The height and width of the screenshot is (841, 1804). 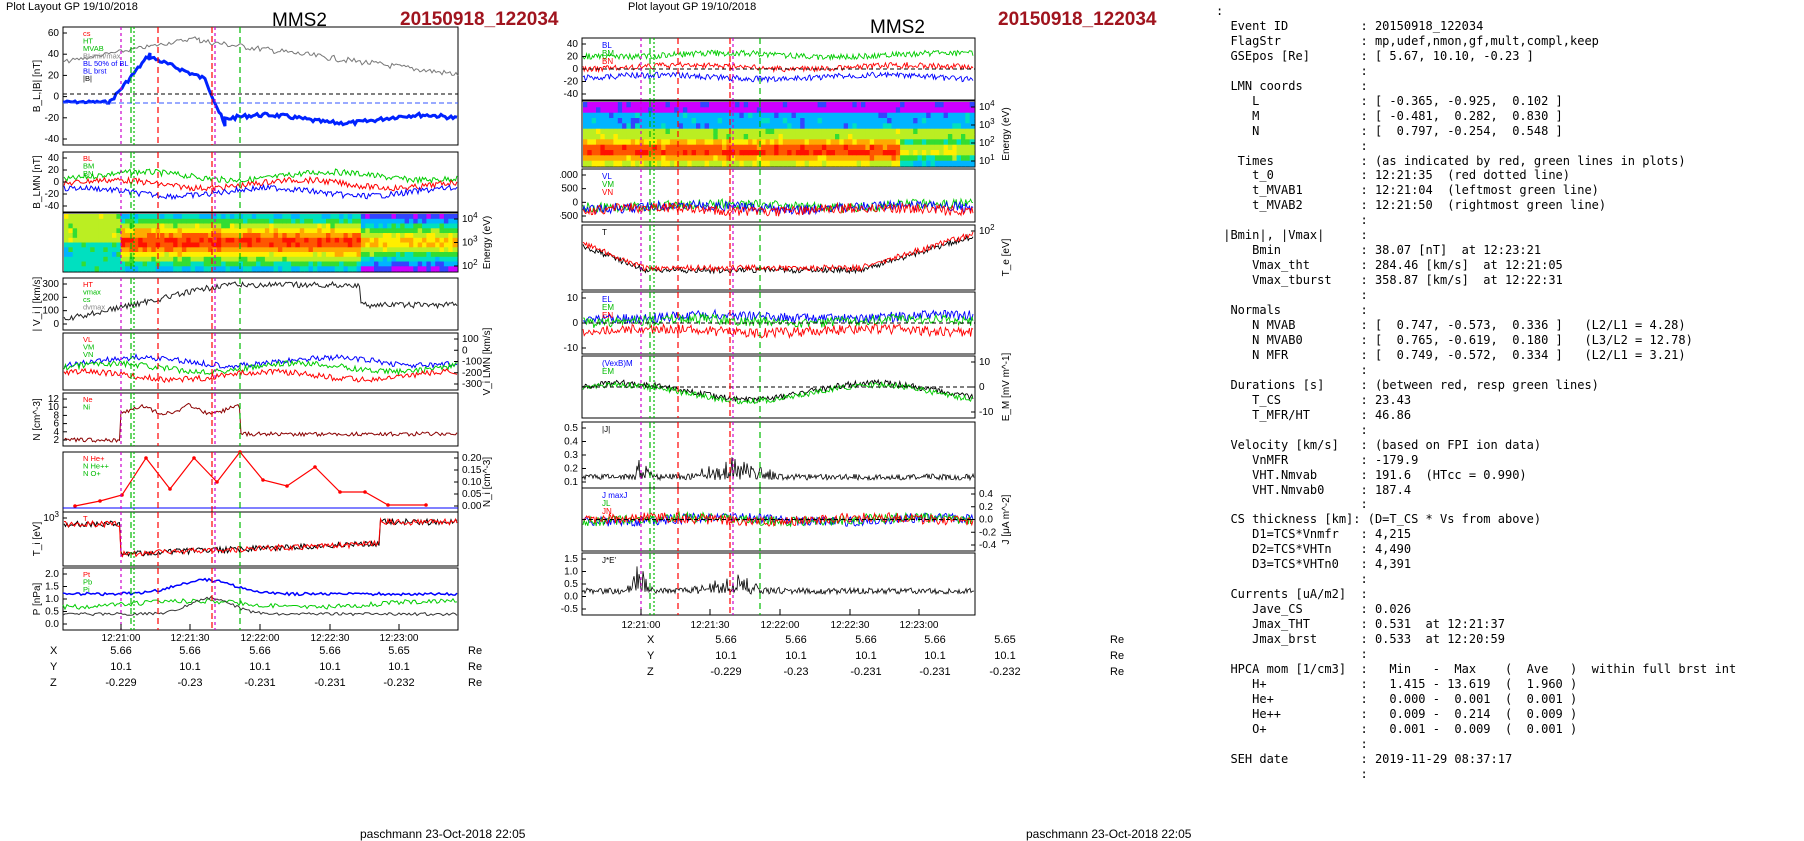 I want to click on middle-legend-entry: VM, so click(x=608, y=184).